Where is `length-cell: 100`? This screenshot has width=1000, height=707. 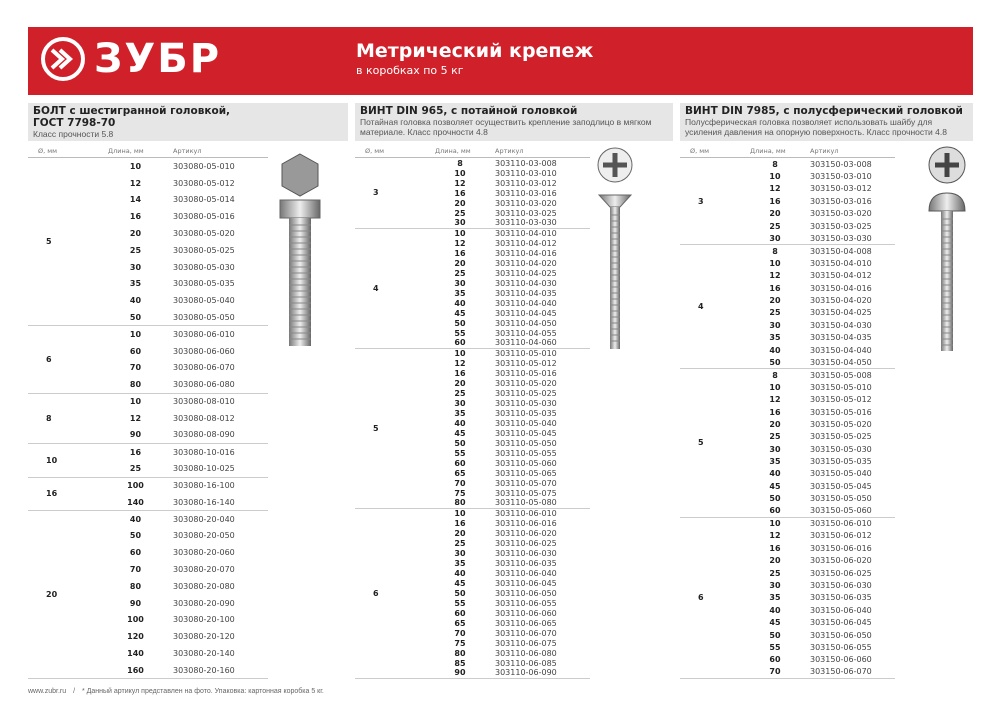 length-cell: 100 is located at coordinates (135, 620).